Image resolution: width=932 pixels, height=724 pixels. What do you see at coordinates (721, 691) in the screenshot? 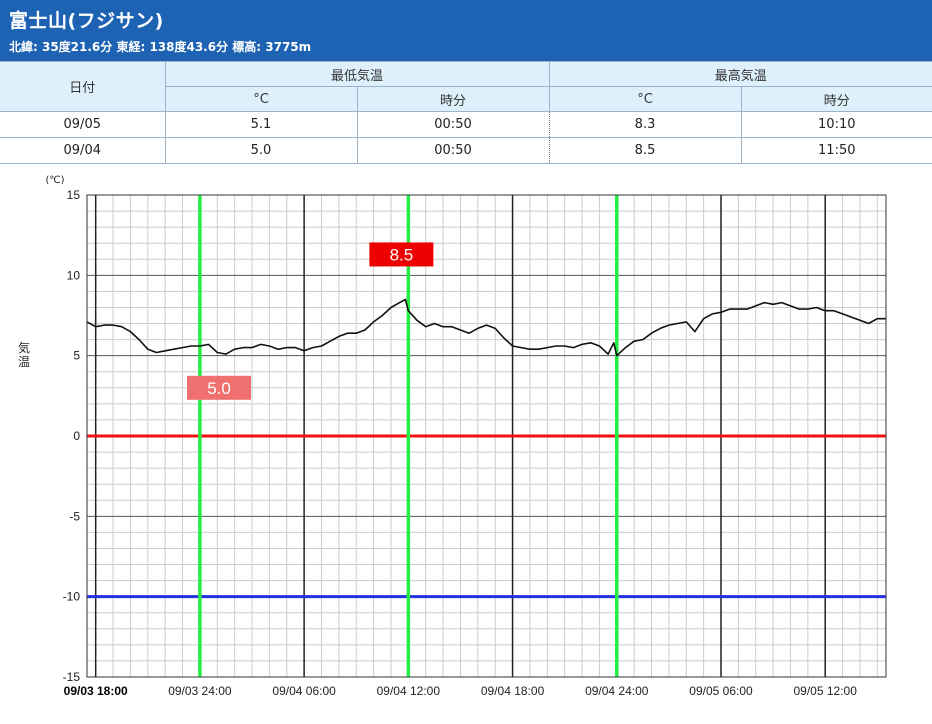
I see `x-tick-label: 09/05 06:00` at bounding box center [721, 691].